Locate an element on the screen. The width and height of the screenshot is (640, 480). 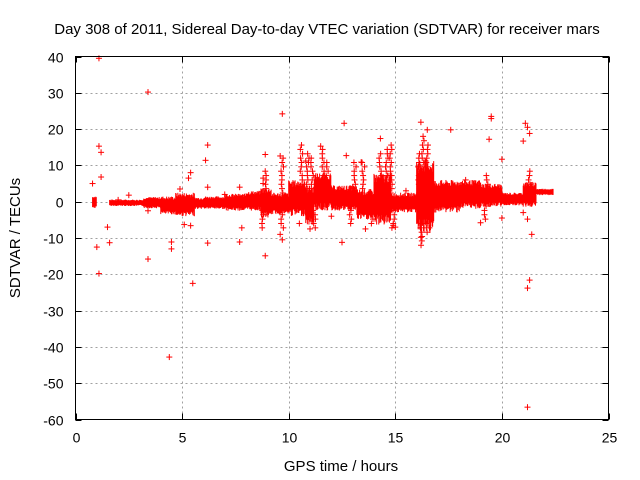
x-tick-label: 25 is located at coordinates (610, 438).